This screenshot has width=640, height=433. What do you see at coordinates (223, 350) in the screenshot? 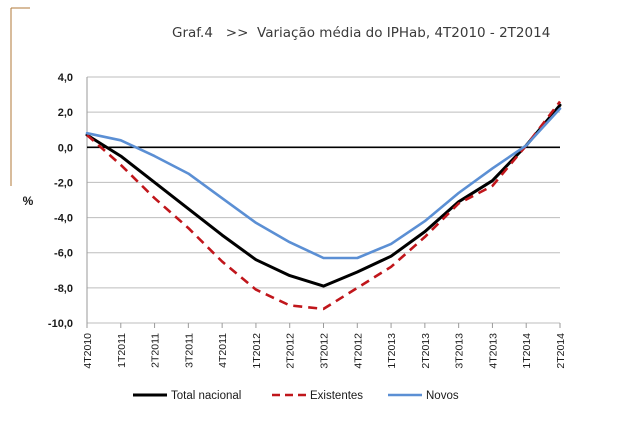
I see `x-tick-label: 4T2011` at bounding box center [223, 350].